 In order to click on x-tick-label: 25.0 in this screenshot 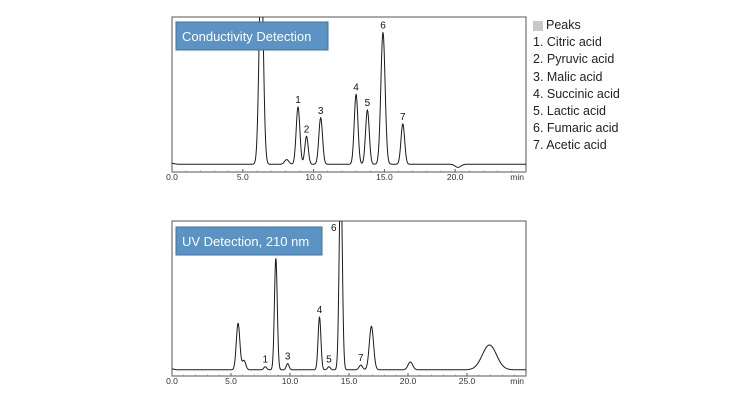, I will do `click(467, 381)`.